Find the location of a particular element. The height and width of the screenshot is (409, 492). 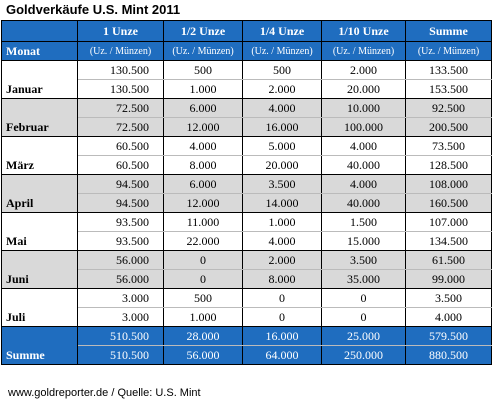

table-row: Februar 72.500 6.000 4.000 10.000 92.500 is located at coordinates (246, 117).